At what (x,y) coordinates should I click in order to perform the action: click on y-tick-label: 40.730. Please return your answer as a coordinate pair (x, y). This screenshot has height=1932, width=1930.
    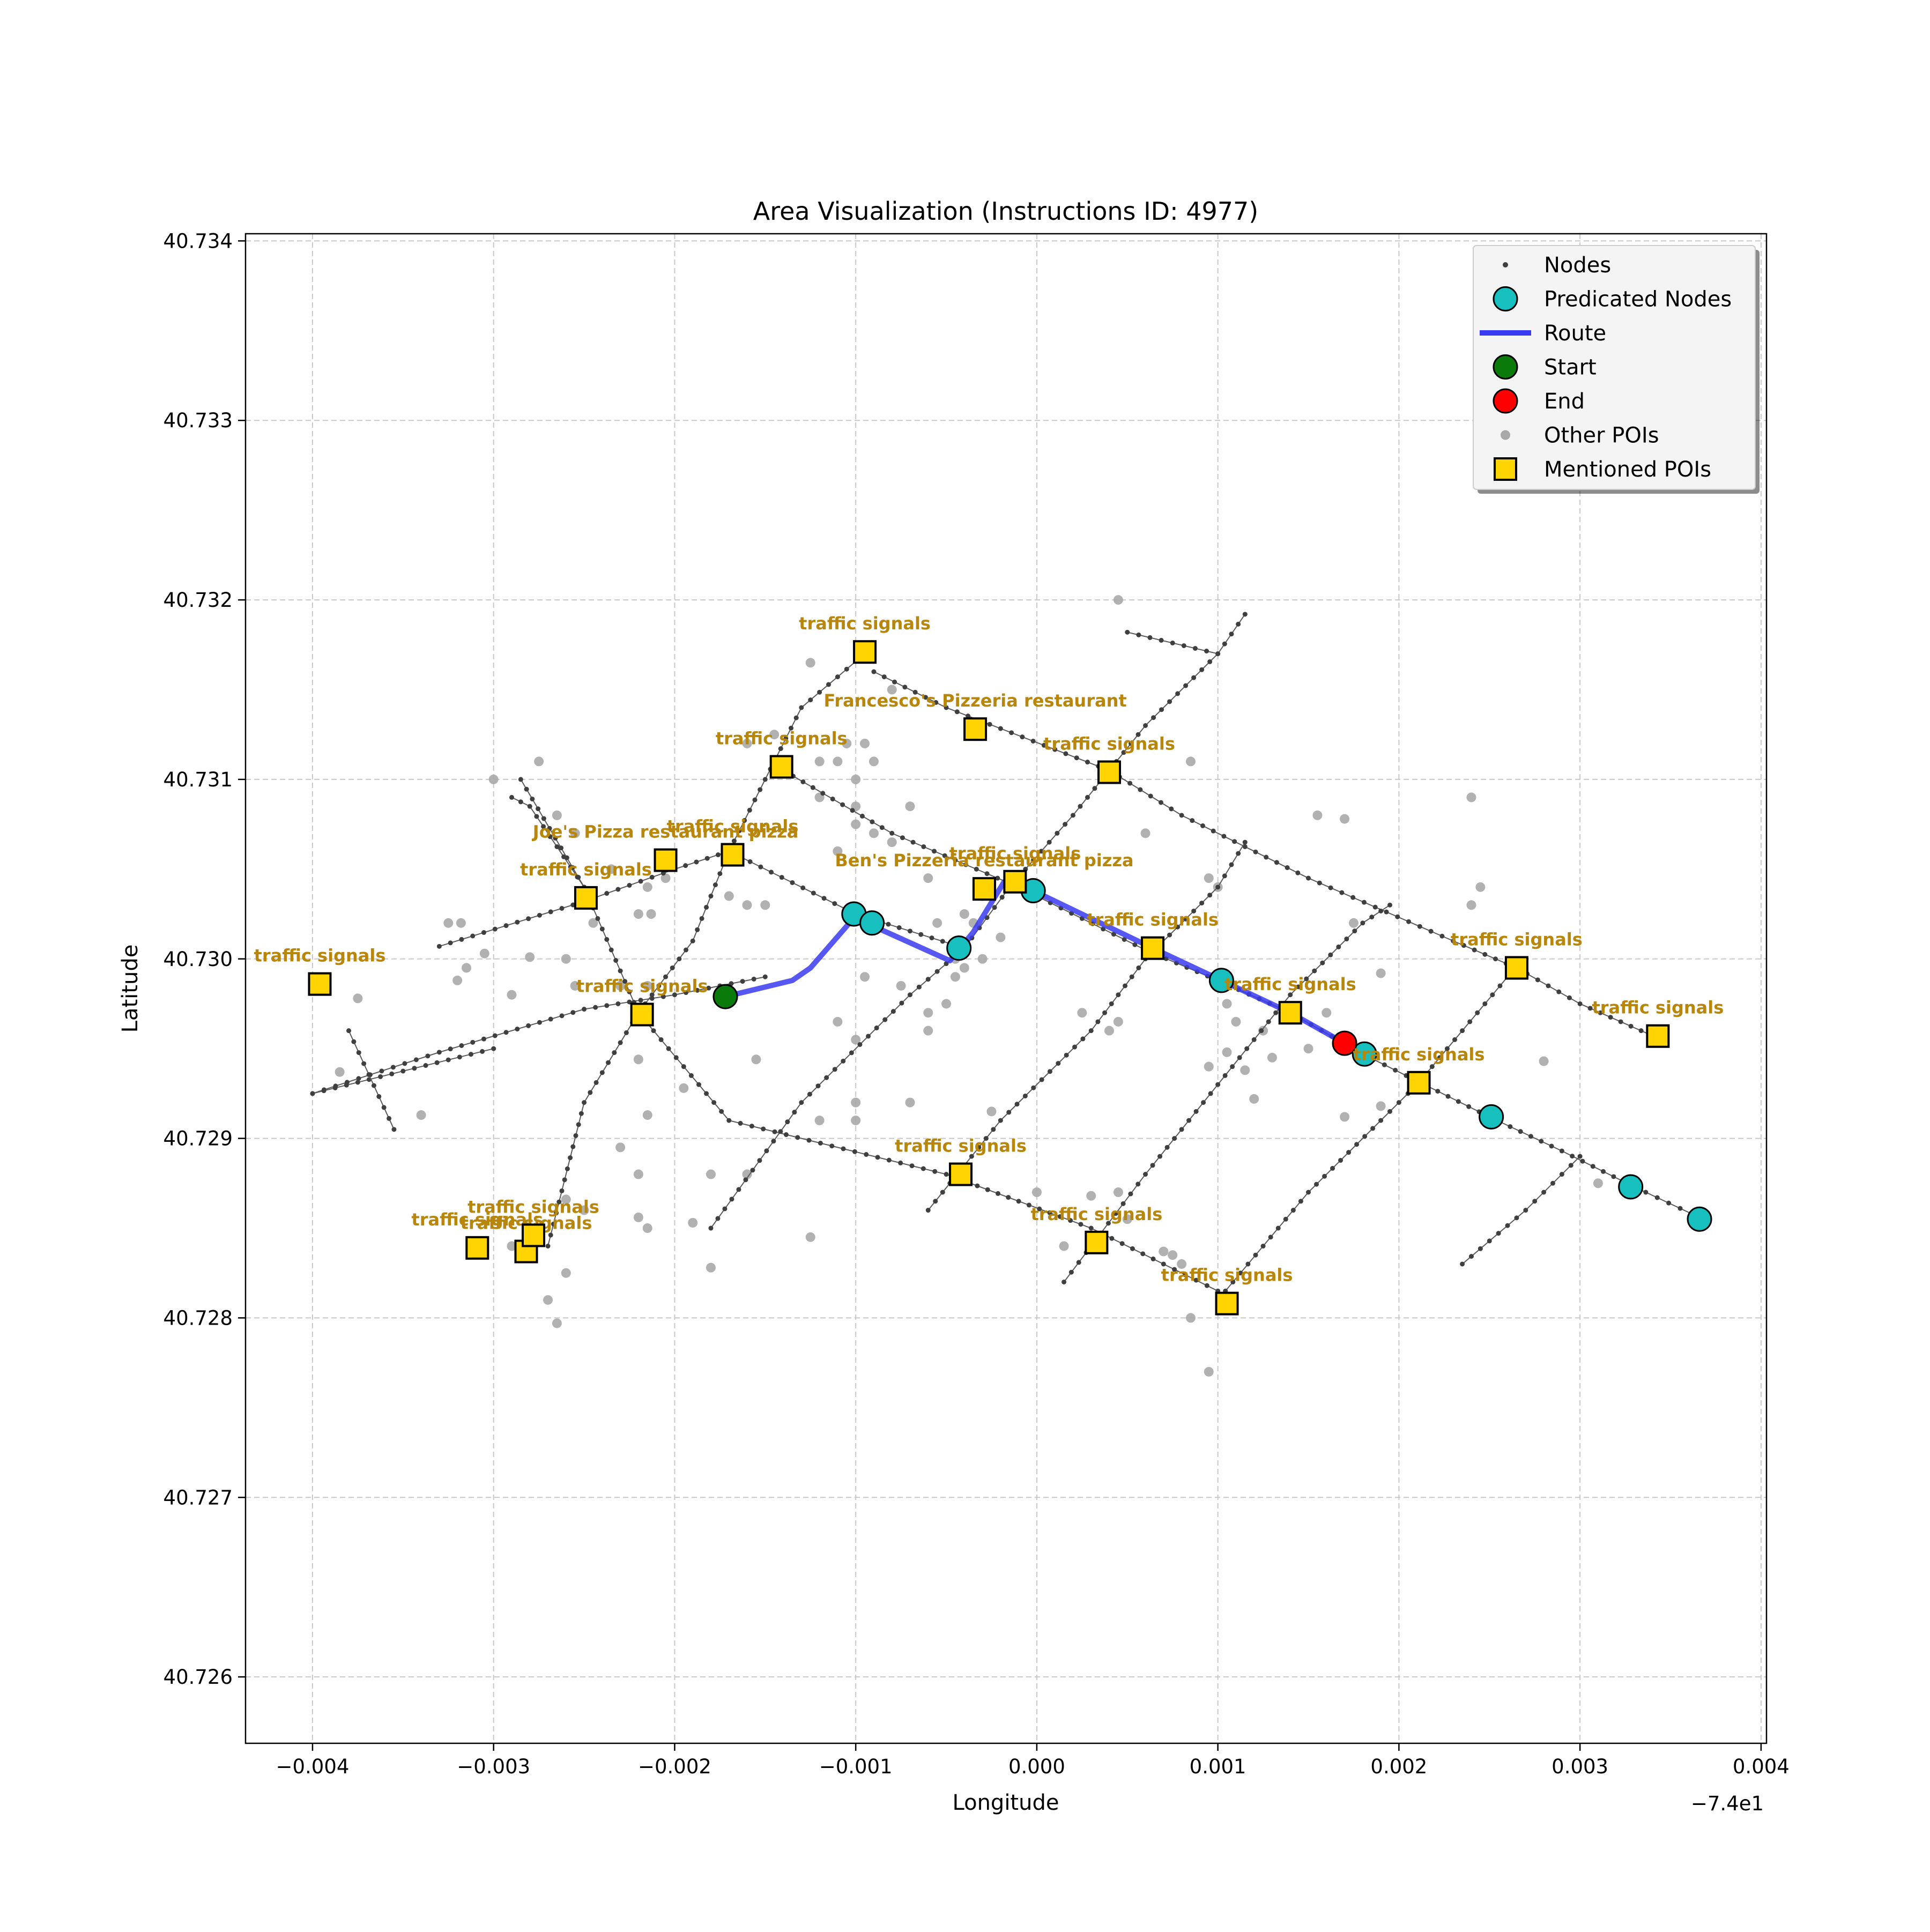
    Looking at the image, I should click on (198, 959).